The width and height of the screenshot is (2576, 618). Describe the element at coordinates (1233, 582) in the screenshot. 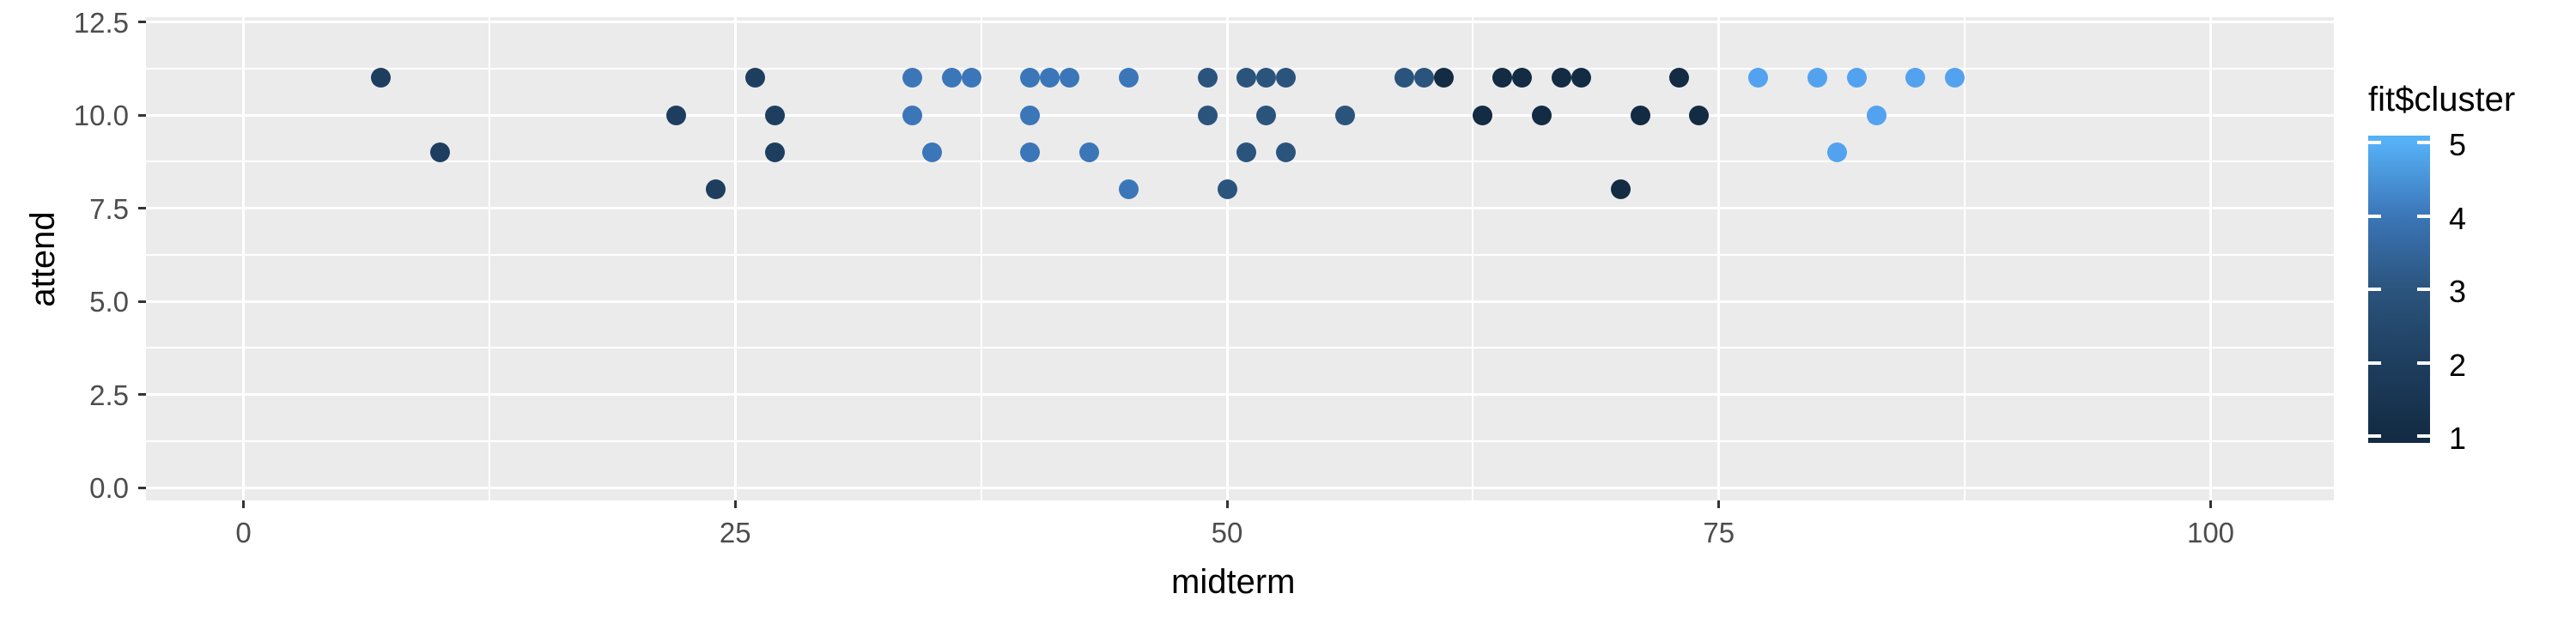

I see `x-axis-title: midterm` at that location.